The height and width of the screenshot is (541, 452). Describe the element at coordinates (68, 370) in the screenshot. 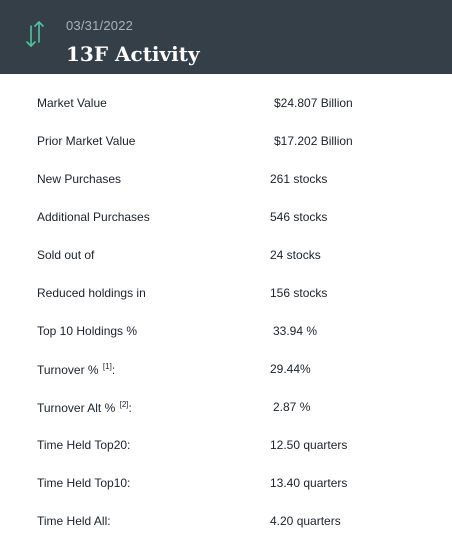

I see `stat-label-text: Turnover %` at that location.